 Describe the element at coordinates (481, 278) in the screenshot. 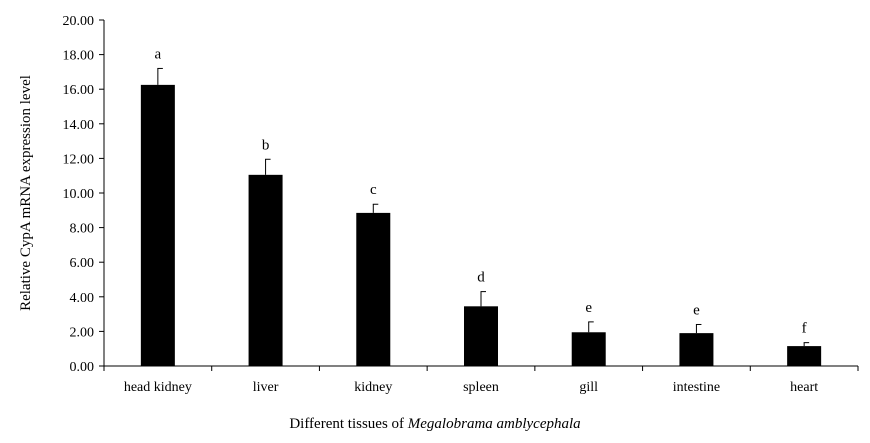

I see `significance-label: d` at that location.